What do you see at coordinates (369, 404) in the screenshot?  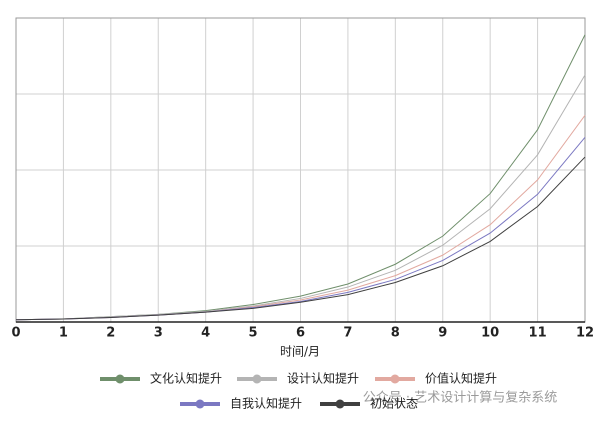 I see `legend-item: 初始状态` at bounding box center [369, 404].